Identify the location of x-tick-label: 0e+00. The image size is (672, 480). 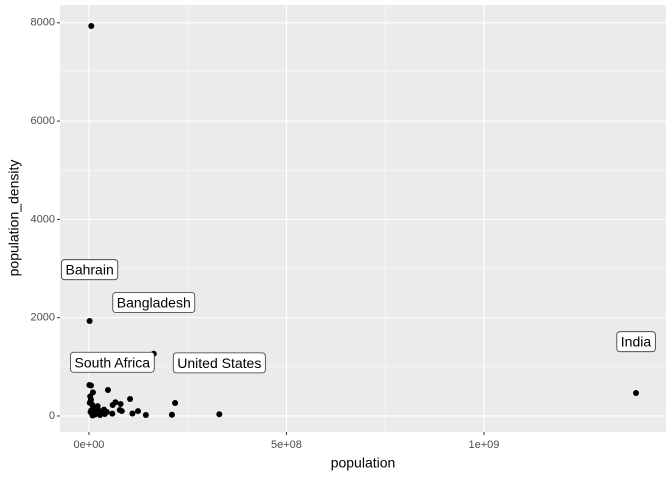
(89, 445).